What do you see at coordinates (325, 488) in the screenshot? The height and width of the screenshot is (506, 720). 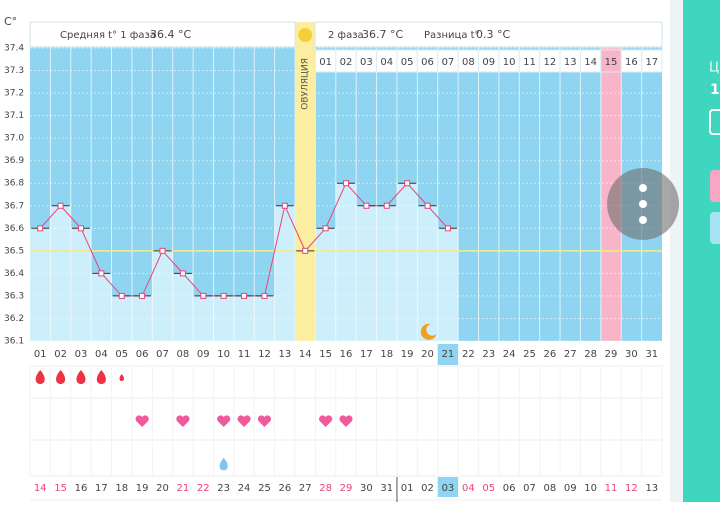 I see `calendar-date: 28` at bounding box center [325, 488].